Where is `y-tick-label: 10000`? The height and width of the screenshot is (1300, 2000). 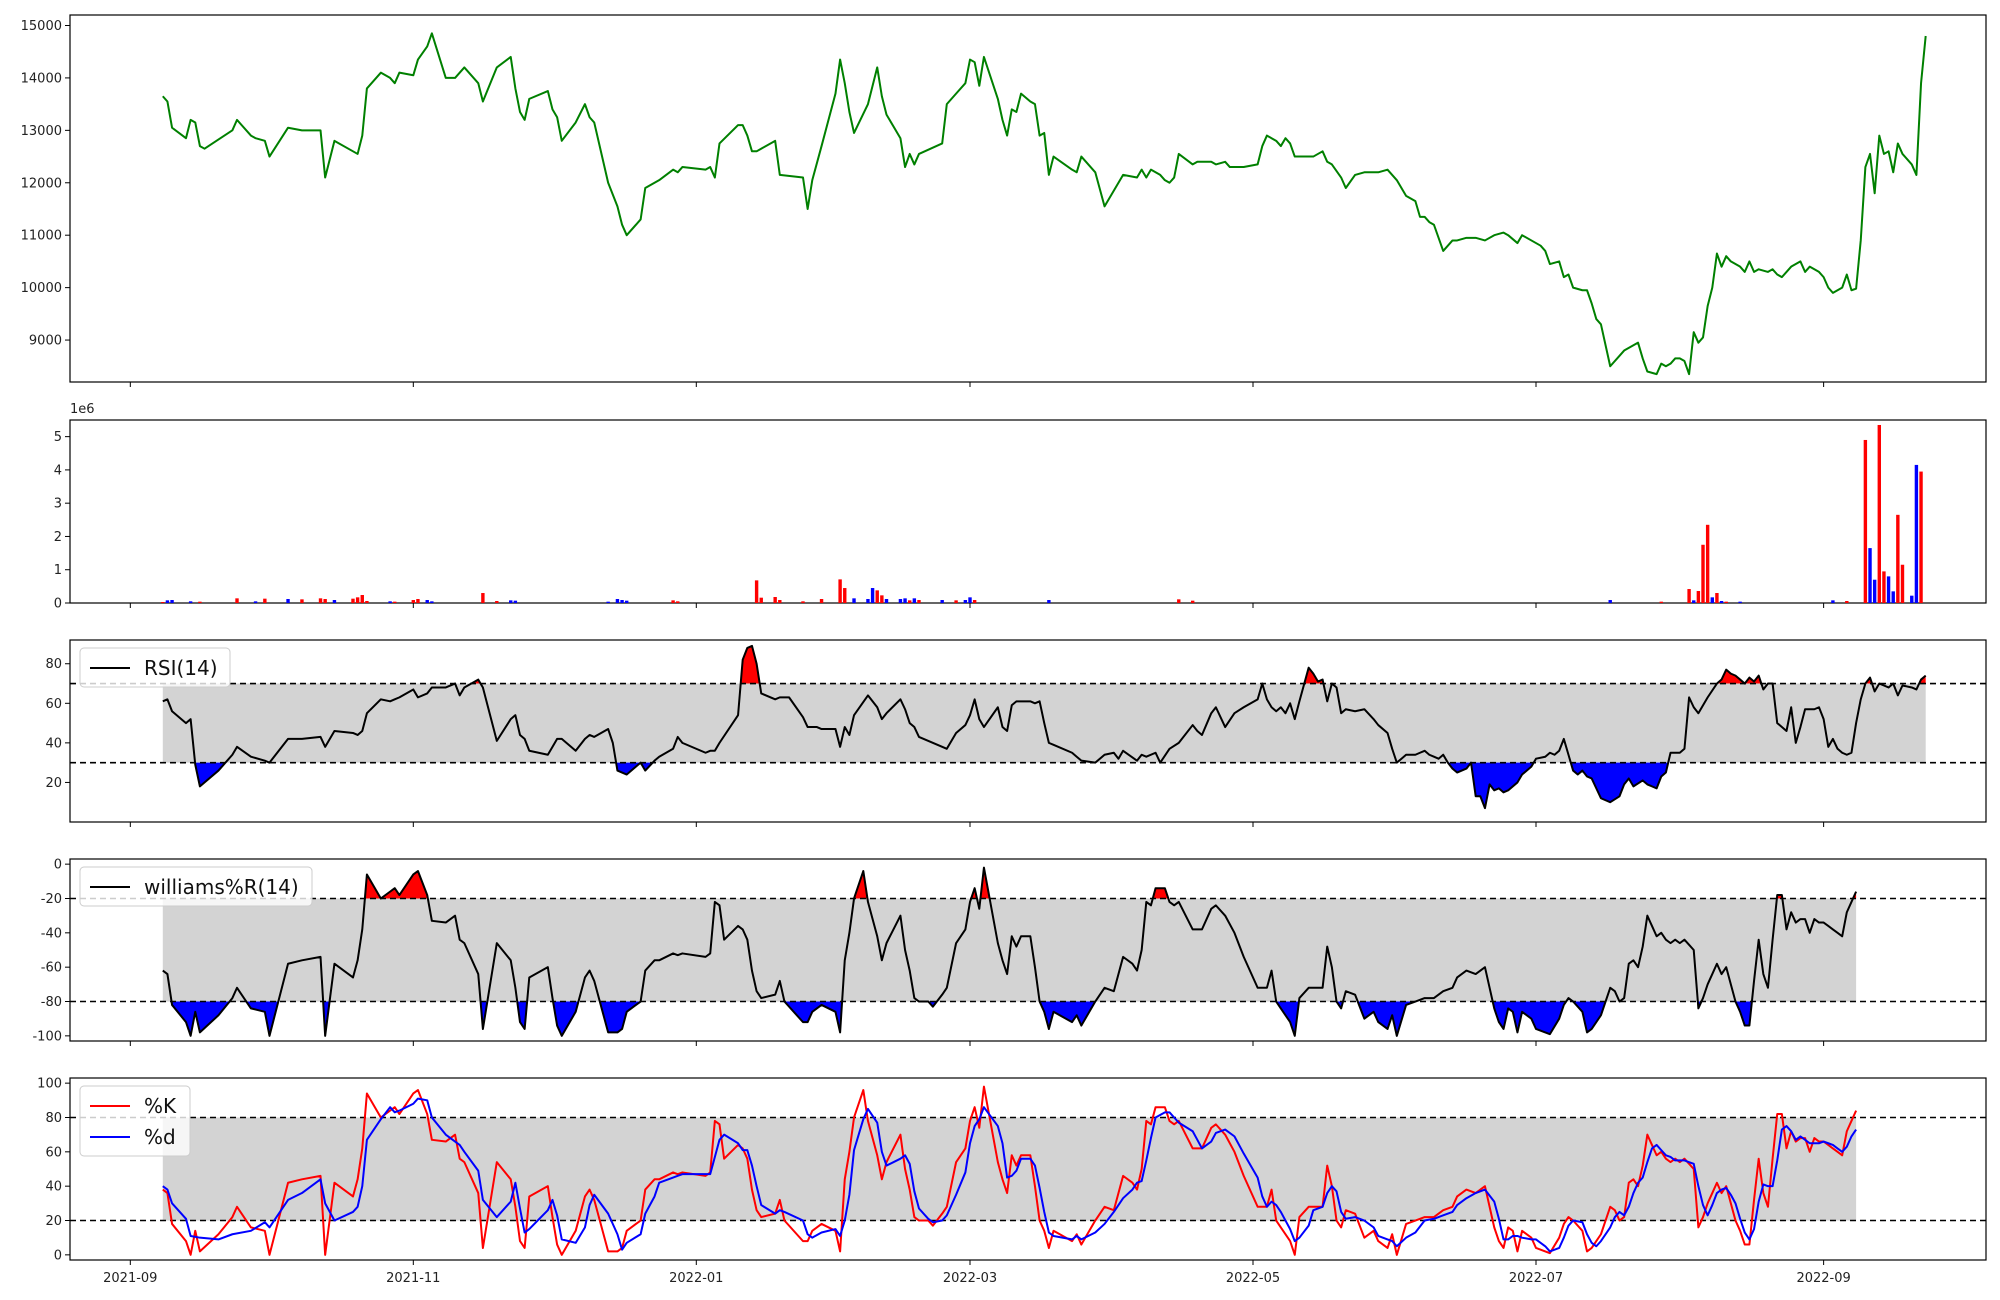 y-tick-label: 10000 is located at coordinates (41, 288).